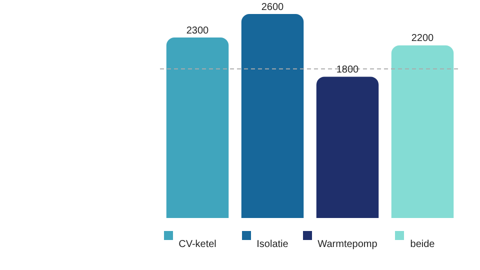 The width and height of the screenshot is (480, 270). I want to click on data-label: 2300, so click(198, 30).